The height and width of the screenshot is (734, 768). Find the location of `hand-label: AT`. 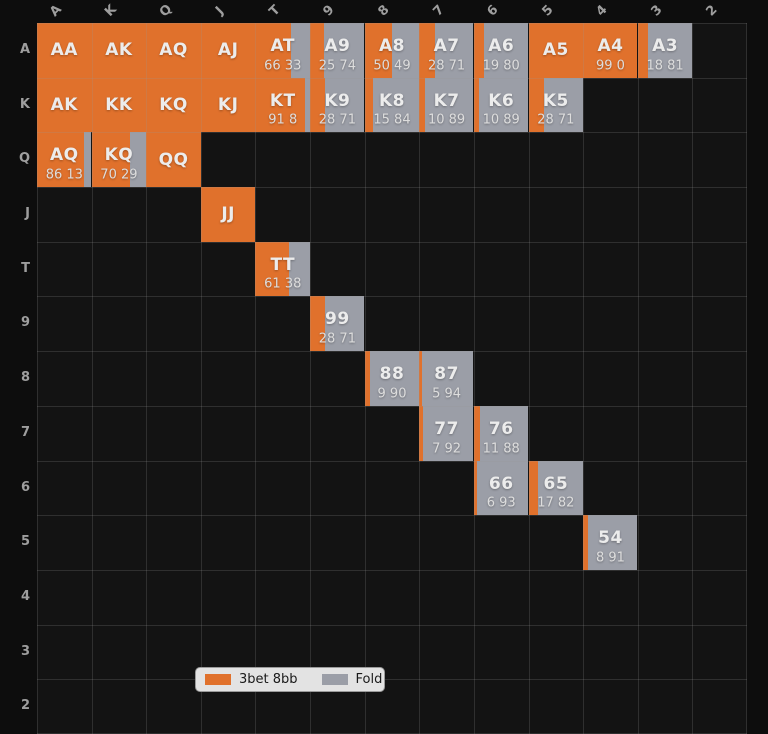

hand-label: AT is located at coordinates (282, 45).